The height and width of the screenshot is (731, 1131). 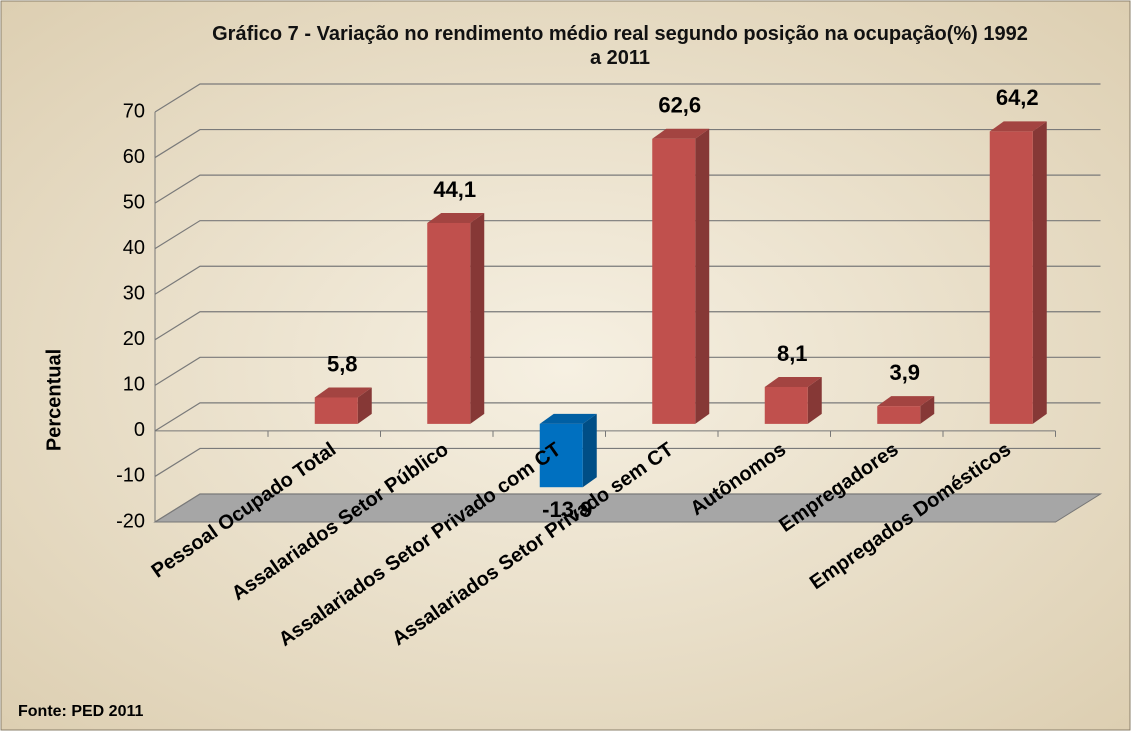 What do you see at coordinates (1017, 97) in the screenshot?
I see `value-label: 64,2` at bounding box center [1017, 97].